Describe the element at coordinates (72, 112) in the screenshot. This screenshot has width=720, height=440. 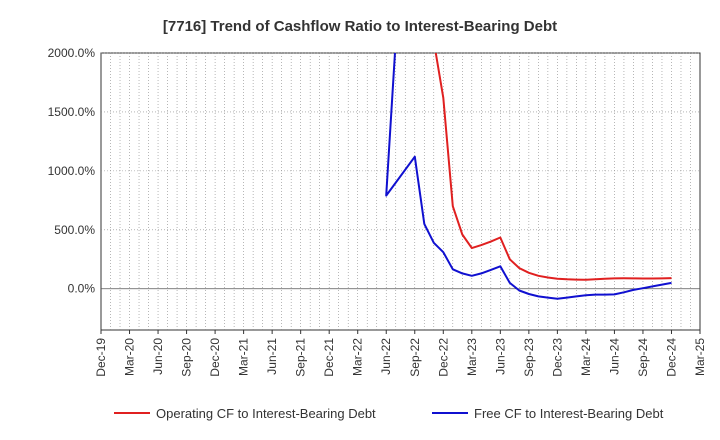
I see `y-tick-label: 1500.0%` at that location.